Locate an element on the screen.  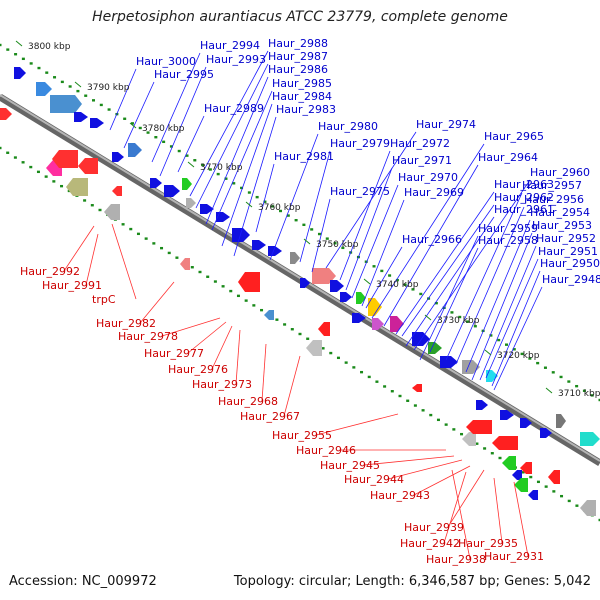
accession-text: Accession: NC_009972 is located at coordinates (83, 581).